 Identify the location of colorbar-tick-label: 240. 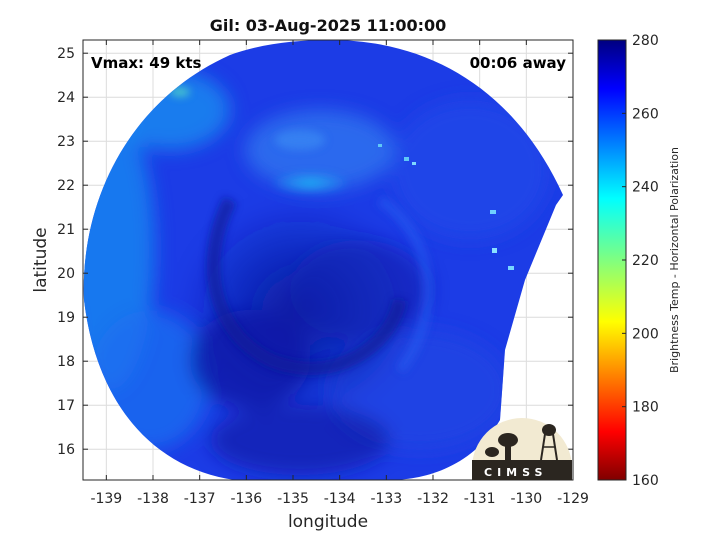
(645, 188).